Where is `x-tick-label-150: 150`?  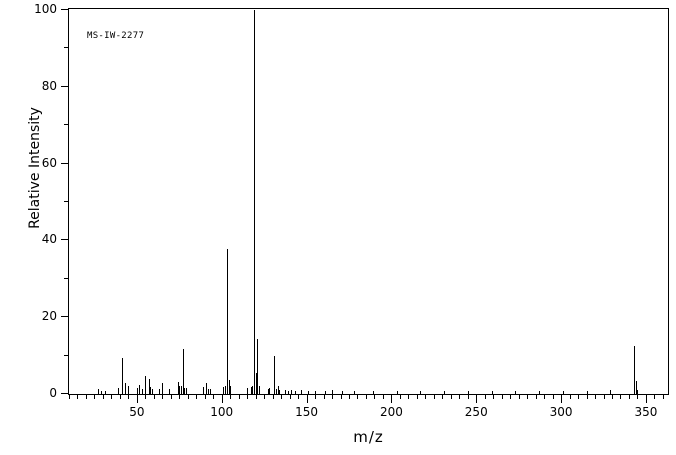
x-tick-label-150: 150 is located at coordinates (306, 412).